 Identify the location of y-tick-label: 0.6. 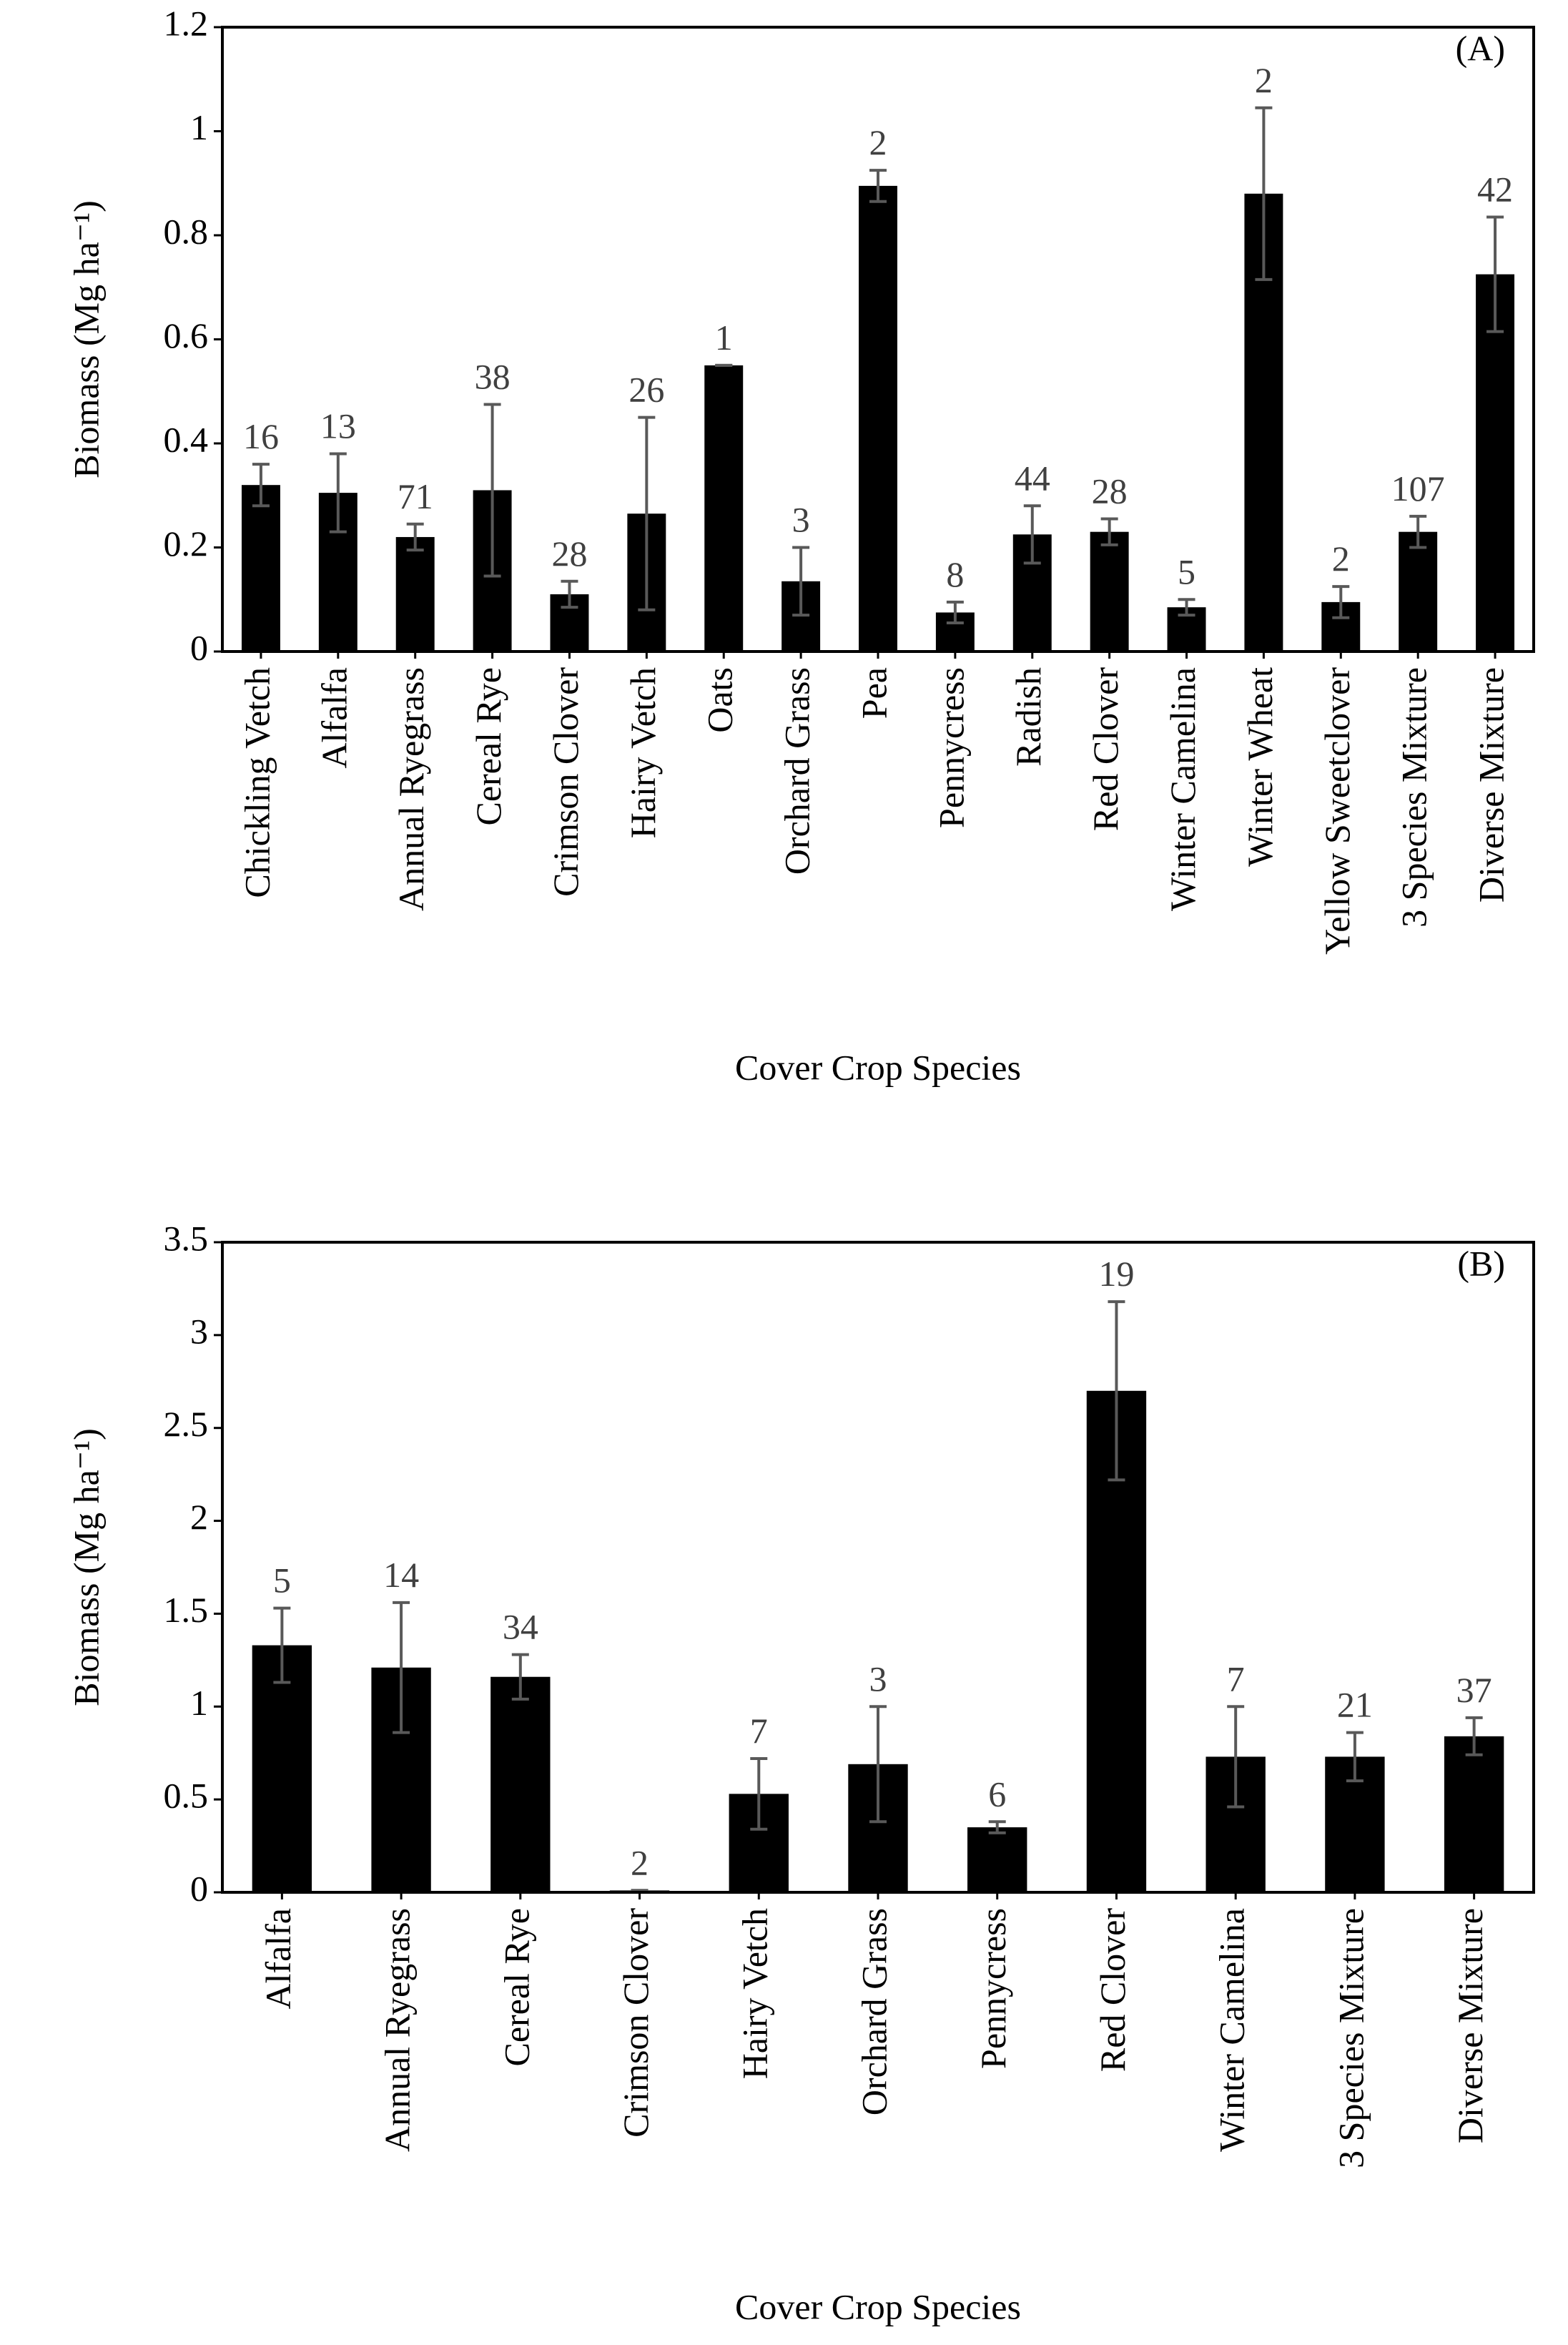
(186, 335).